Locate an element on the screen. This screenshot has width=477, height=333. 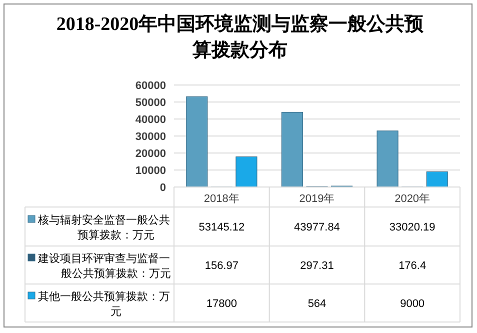
chart-title: 2018-2020年中国环境监测与监察一般公共预算拨款分布 is located at coordinates (240, 37).